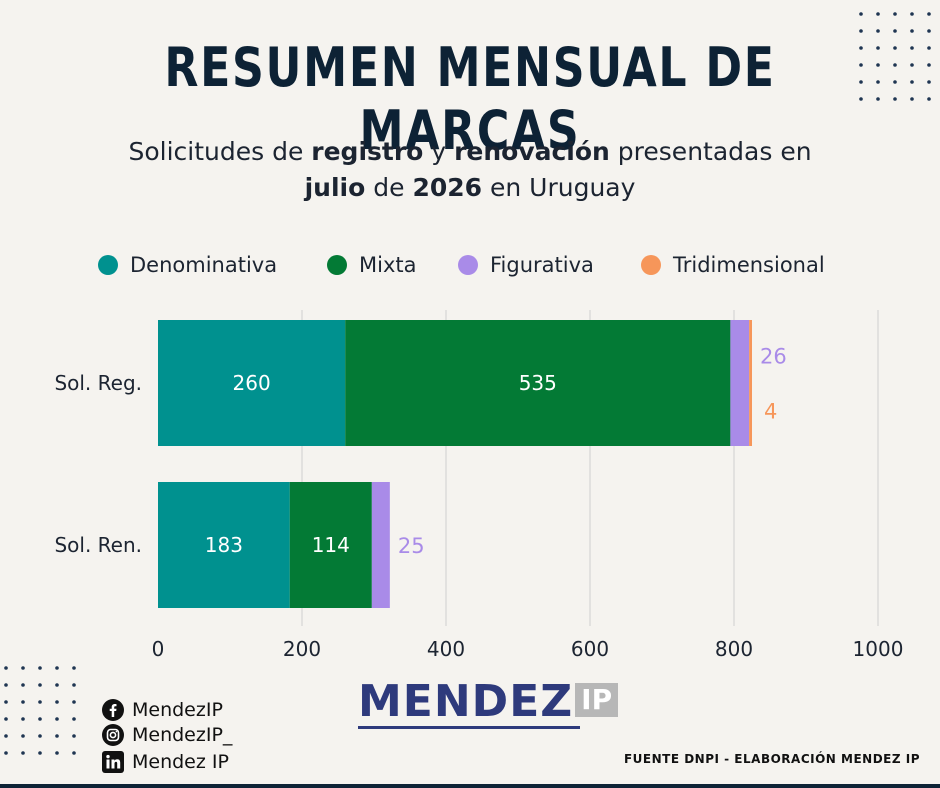 This screenshot has height=788, width=940. I want to click on social-linkedin: Mendez IP, so click(165, 762).